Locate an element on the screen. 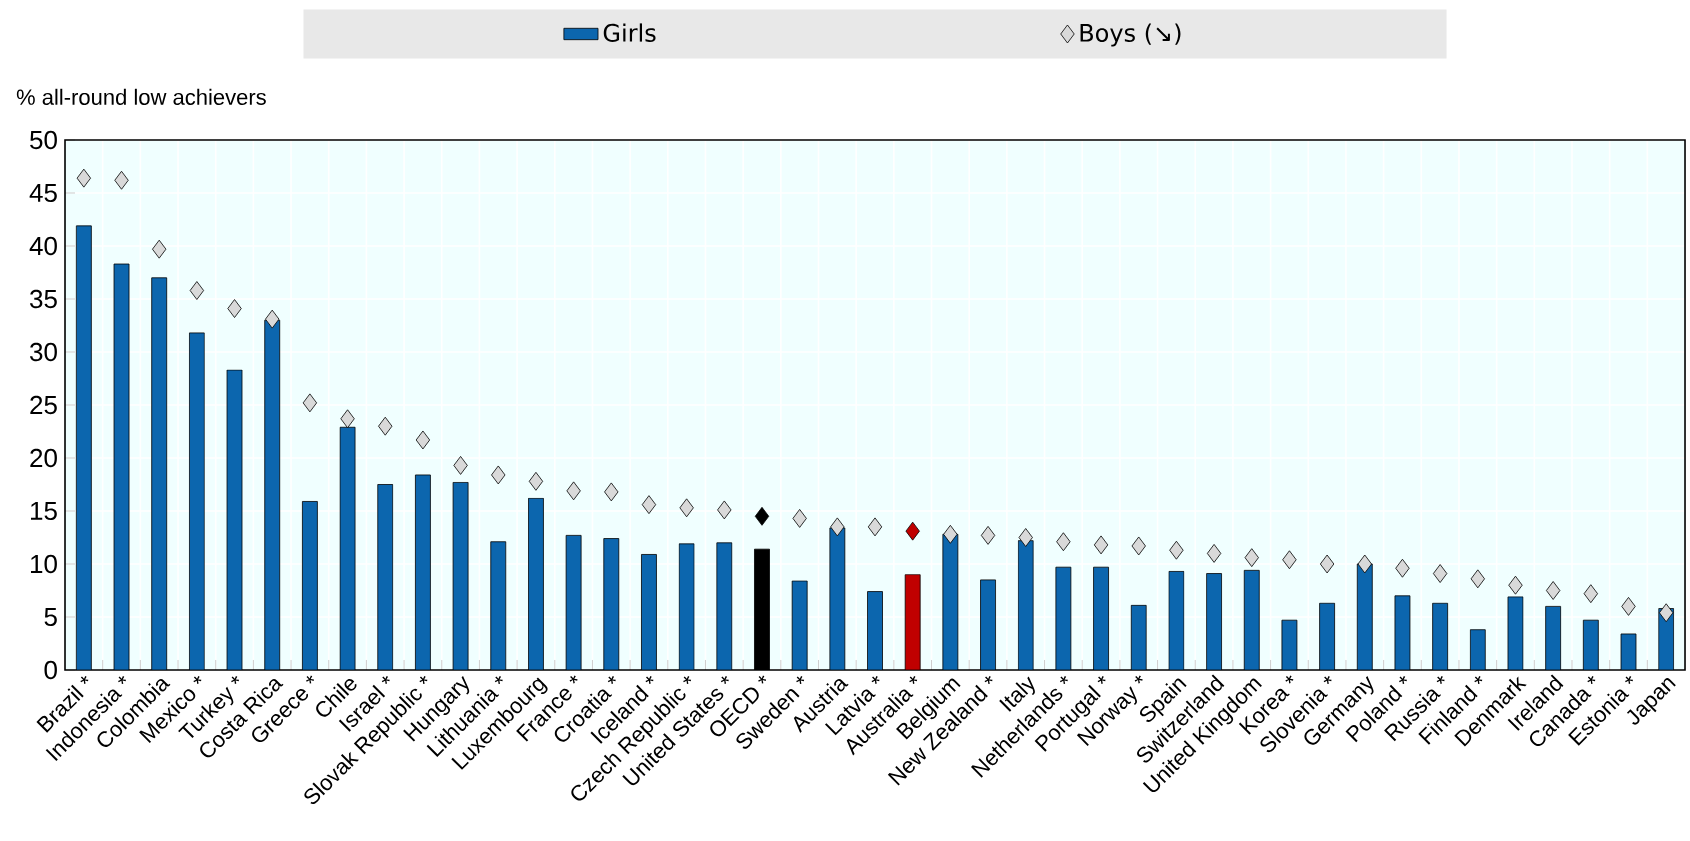  y-tick-label: 45 is located at coordinates (43, 193).